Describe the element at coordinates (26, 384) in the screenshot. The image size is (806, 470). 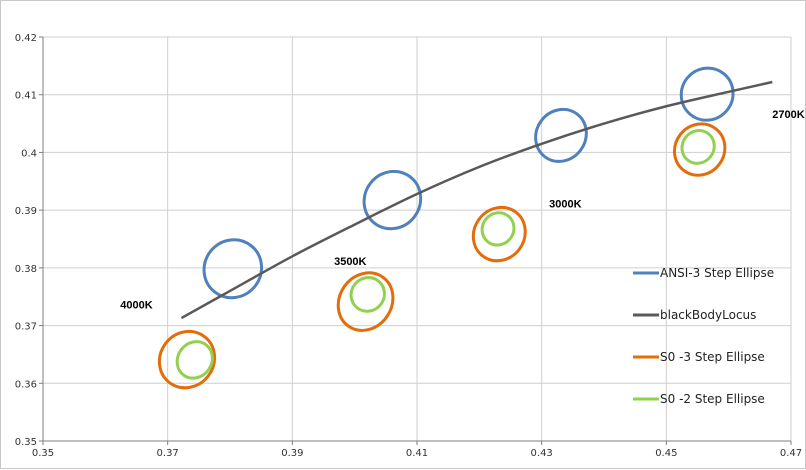
I see `y-tick-label: 0.36` at that location.